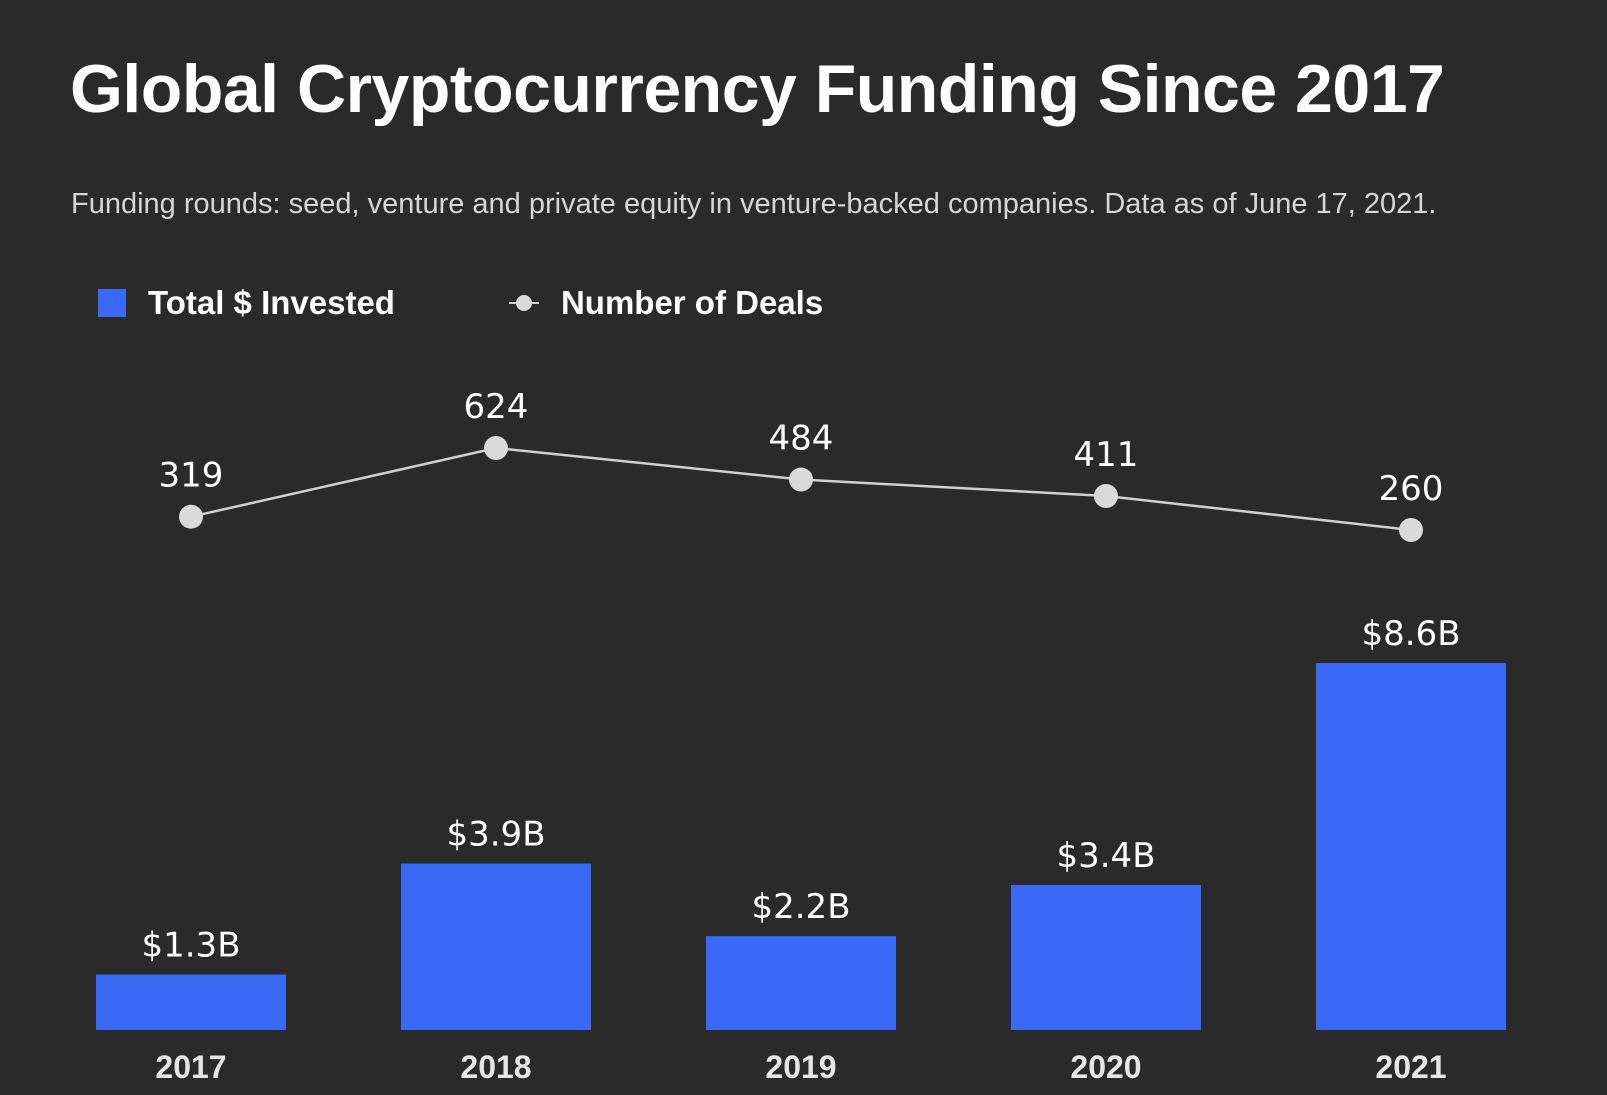  What do you see at coordinates (496, 946) in the screenshot?
I see `bar-2018` at bounding box center [496, 946].